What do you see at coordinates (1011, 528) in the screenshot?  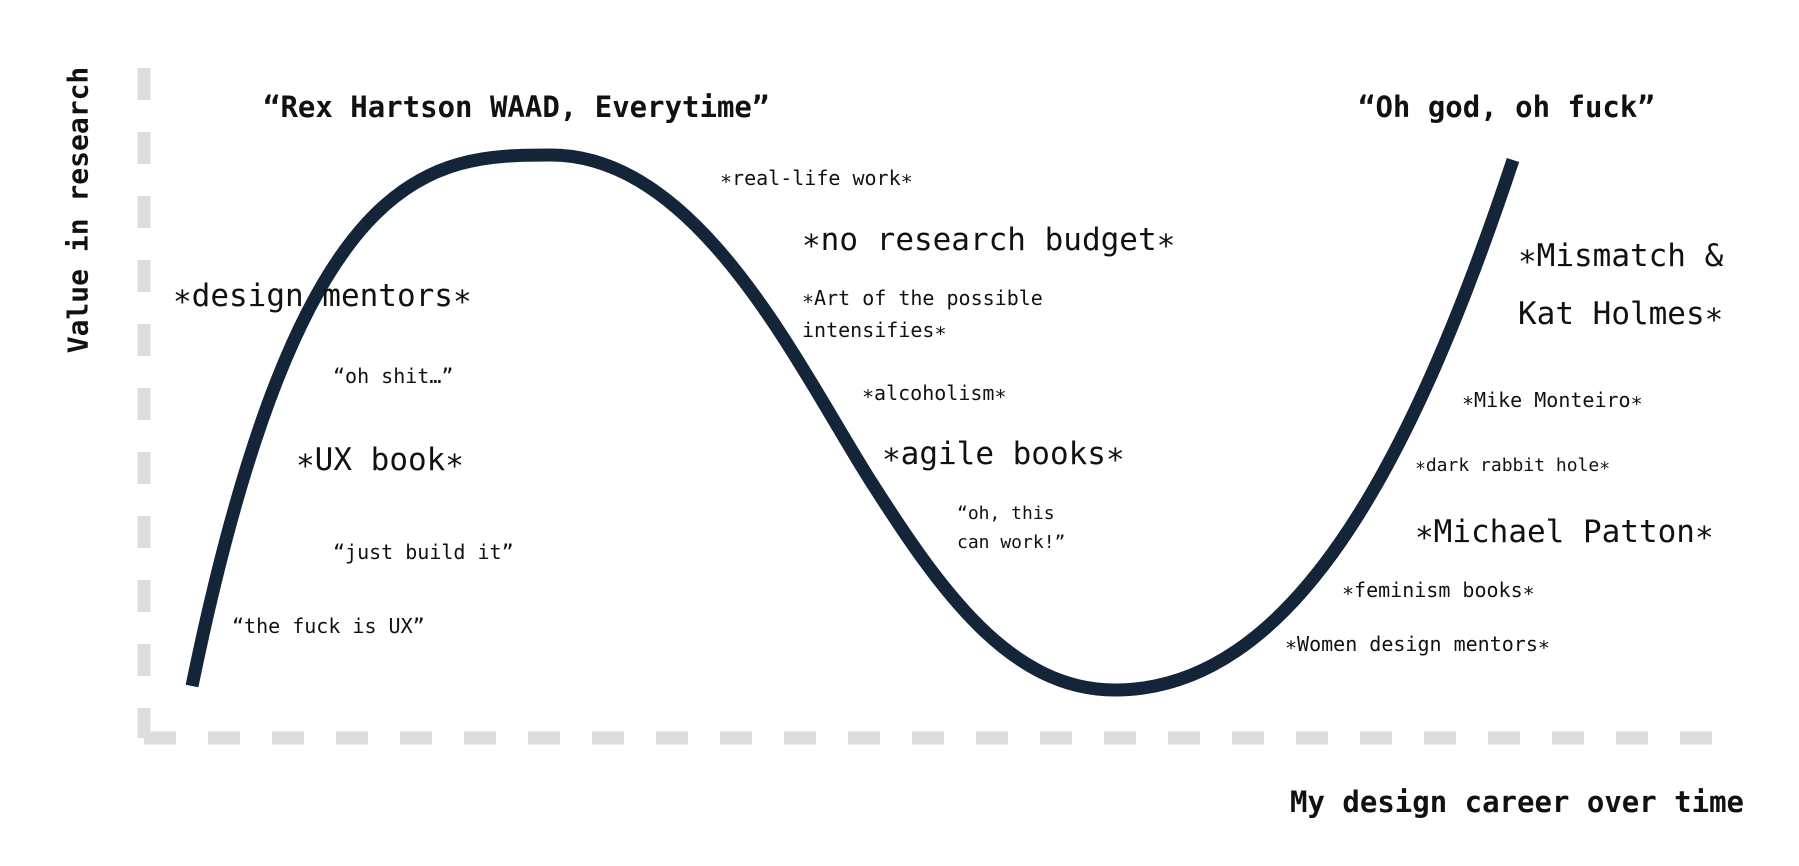 I see `label-oh-this-can-work: “oh, this can work!”` at bounding box center [1011, 528].